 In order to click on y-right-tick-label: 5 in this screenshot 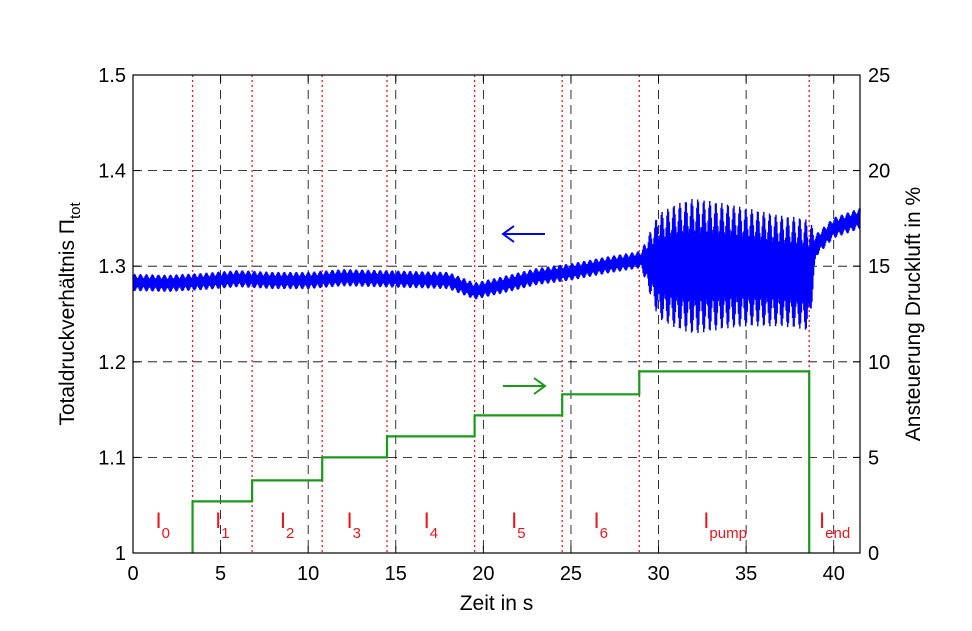, I will do `click(873, 458)`.